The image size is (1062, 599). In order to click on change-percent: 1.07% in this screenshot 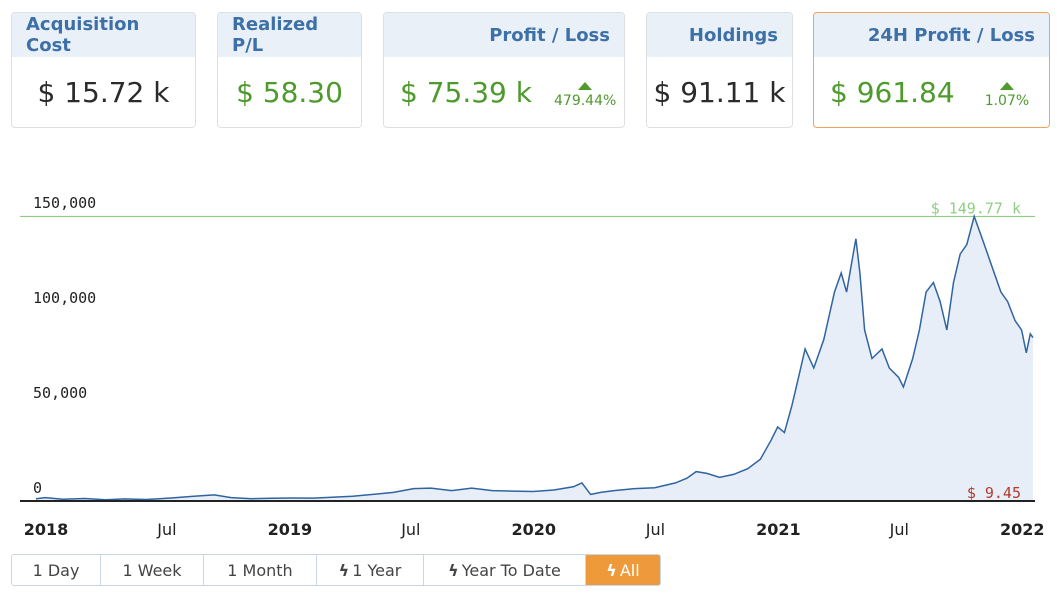, I will do `click(1007, 100)`.